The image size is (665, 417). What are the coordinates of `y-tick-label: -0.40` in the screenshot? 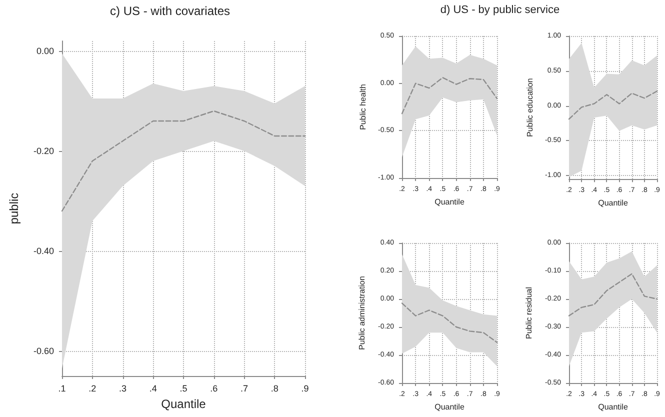 It's located at (43, 251).